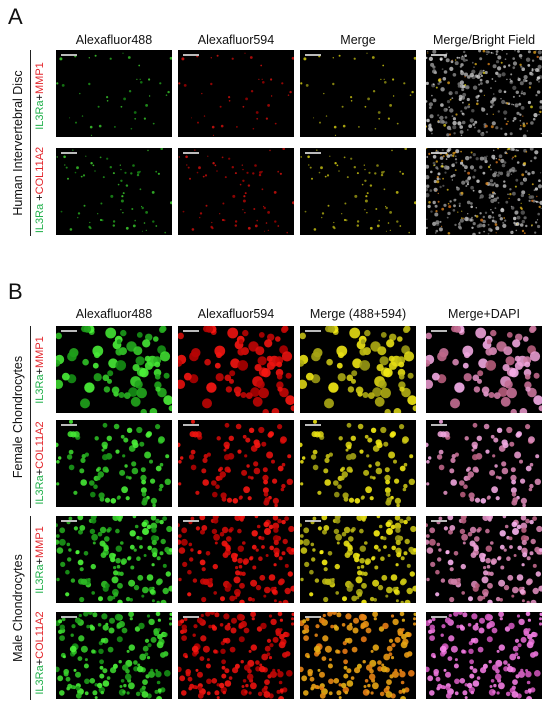 This screenshot has height=707, width=550. Describe the element at coordinates (236, 314) in the screenshot. I see `panel-b-col-header-2: Alexafluor594` at that location.